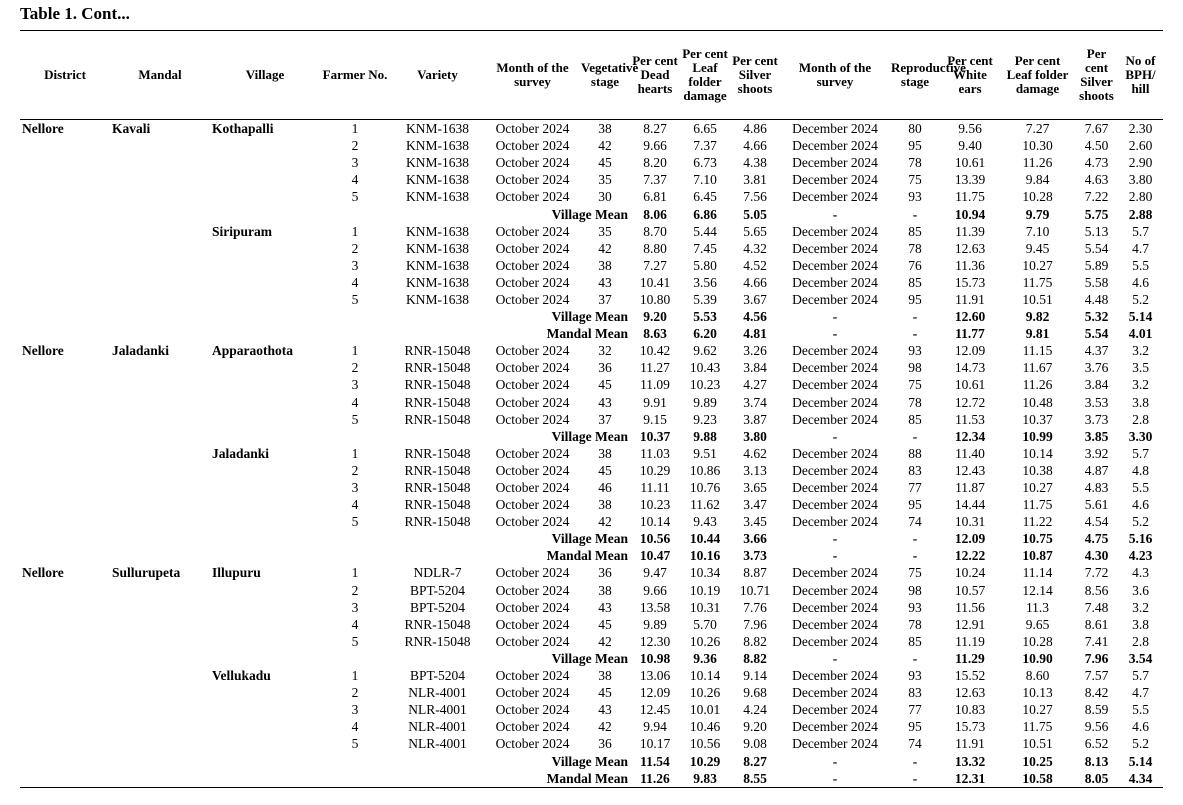 The height and width of the screenshot is (805, 1183). What do you see at coordinates (655, 129) in the screenshot?
I see `table-cell: 8.27` at bounding box center [655, 129].